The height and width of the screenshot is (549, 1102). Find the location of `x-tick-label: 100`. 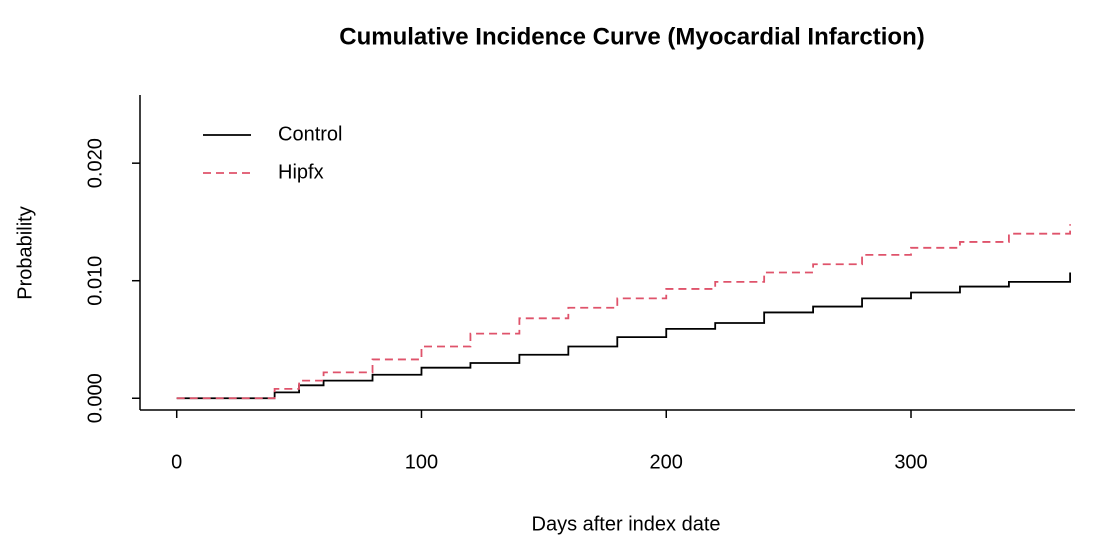

x-tick-label: 100 is located at coordinates (421, 462).